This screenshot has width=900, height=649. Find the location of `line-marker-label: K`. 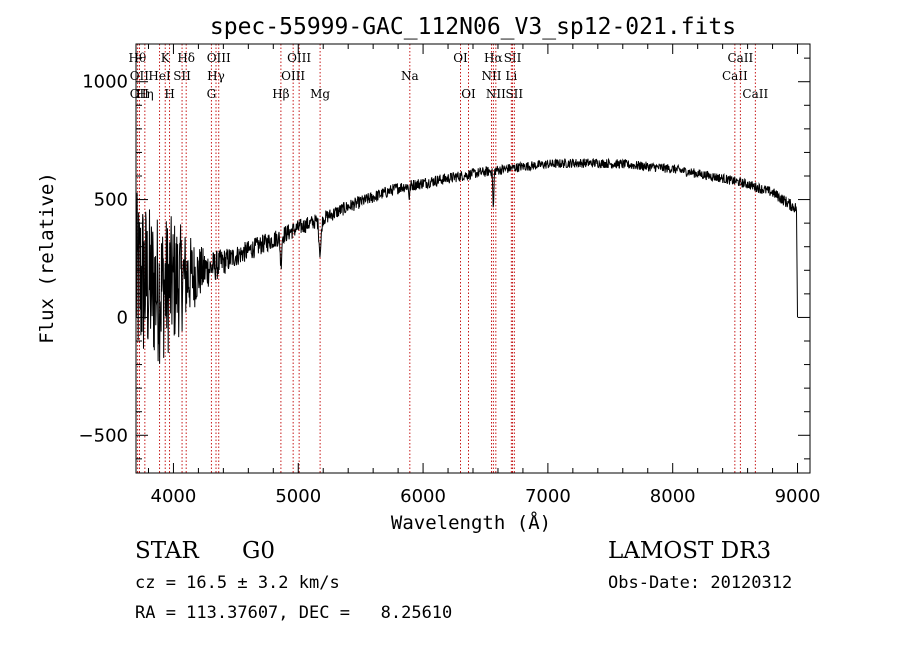

line-marker-label: K is located at coordinates (166, 58).